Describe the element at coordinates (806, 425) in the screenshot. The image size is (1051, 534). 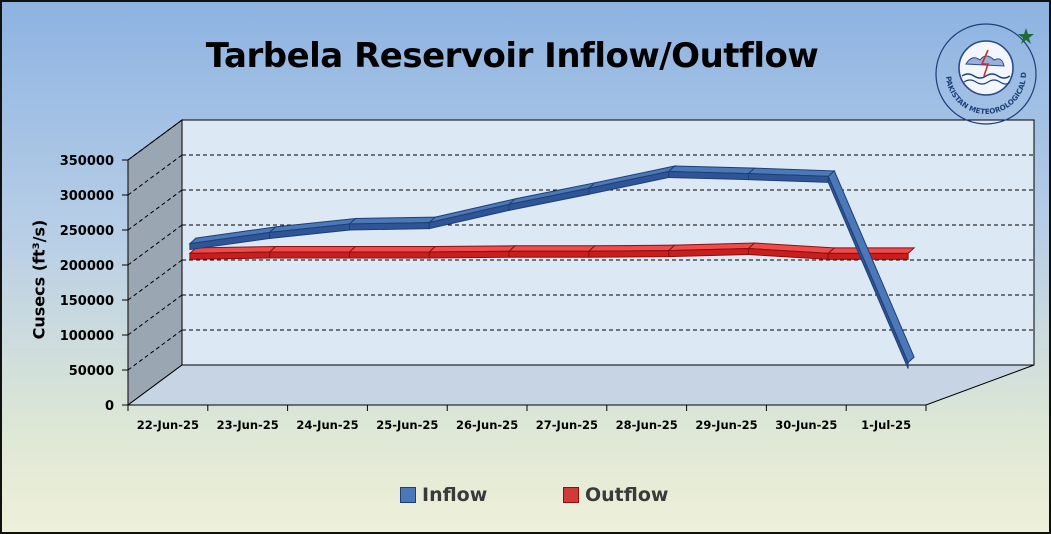
I see `x-tick-label: 30-Jun-25` at that location.